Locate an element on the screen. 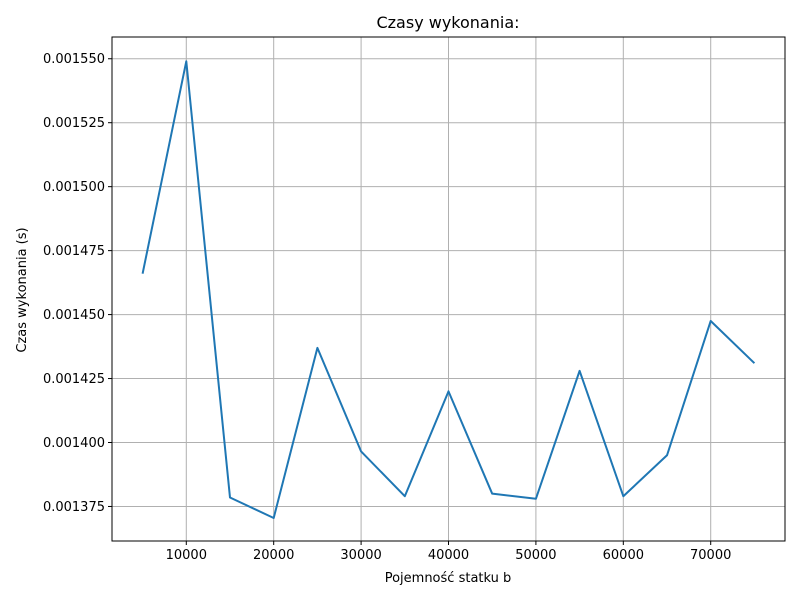 The image size is (800, 604). y-tick-label: 0.001450 is located at coordinates (74, 315).